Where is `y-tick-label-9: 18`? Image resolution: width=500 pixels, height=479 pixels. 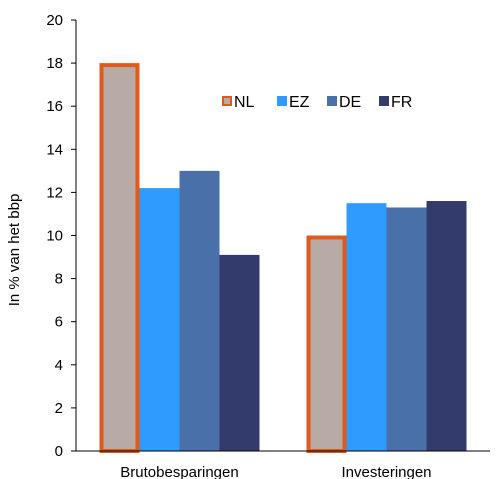
y-tick-label-9: 18 is located at coordinates (54, 63).